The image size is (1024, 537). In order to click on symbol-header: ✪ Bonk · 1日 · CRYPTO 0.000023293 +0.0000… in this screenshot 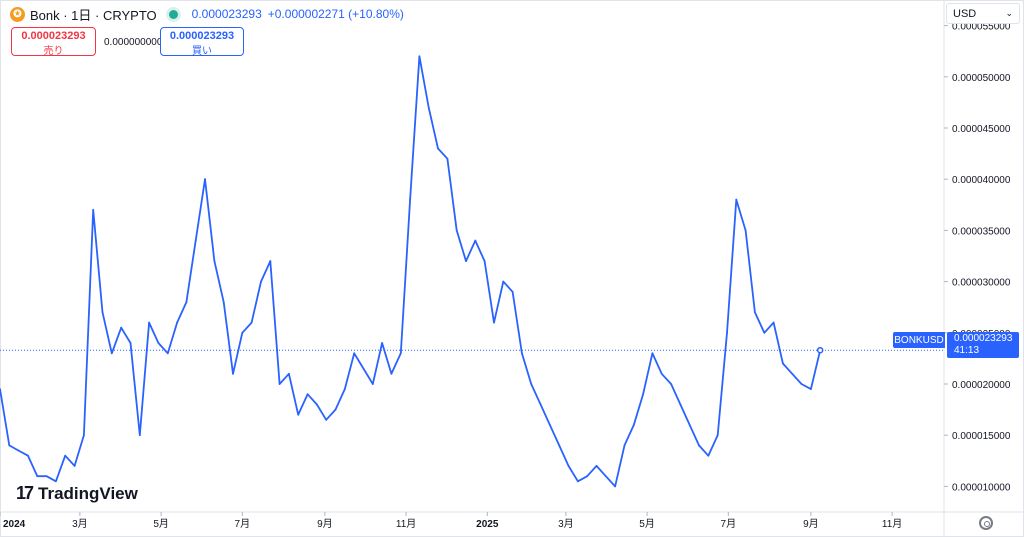, I will do `click(207, 14)`.